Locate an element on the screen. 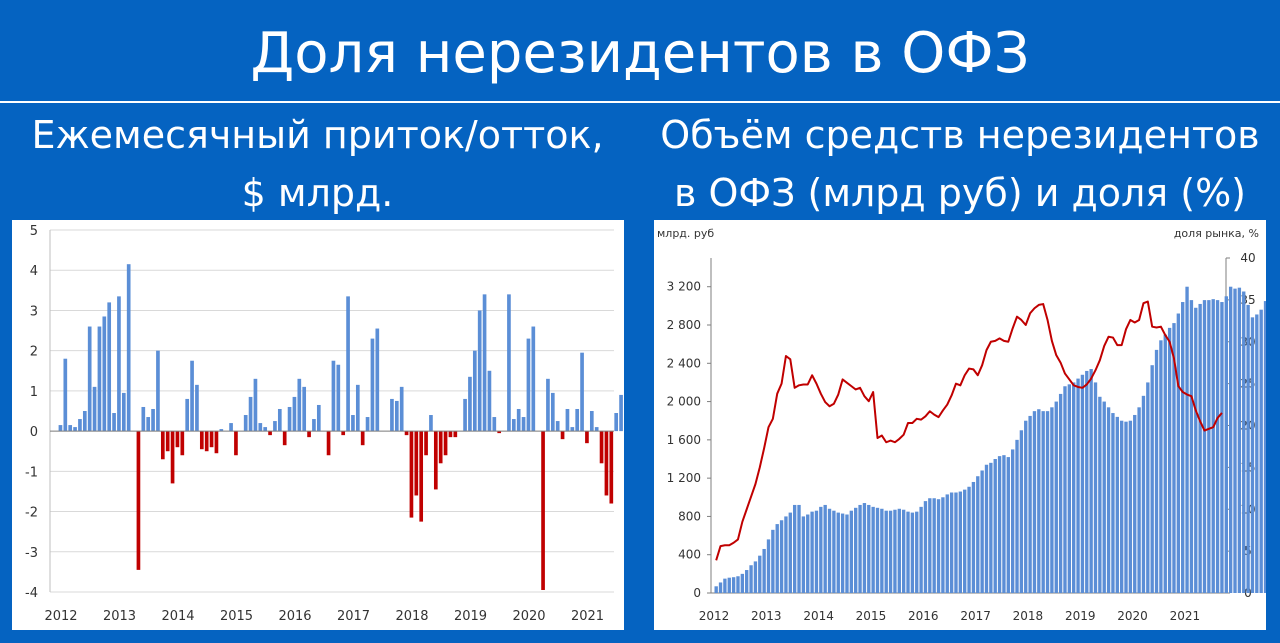  y-tick-label: 1 is located at coordinates (34, 392).